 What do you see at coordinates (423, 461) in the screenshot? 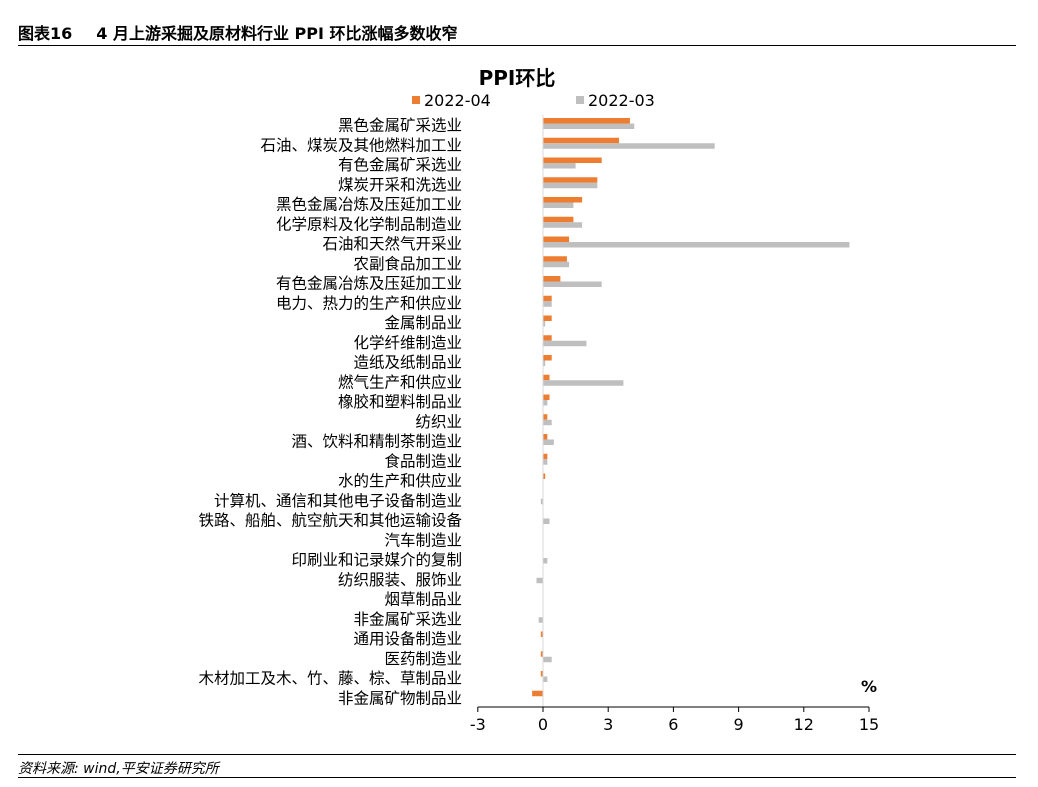
I see `category-label: 食品制造业` at bounding box center [423, 461].